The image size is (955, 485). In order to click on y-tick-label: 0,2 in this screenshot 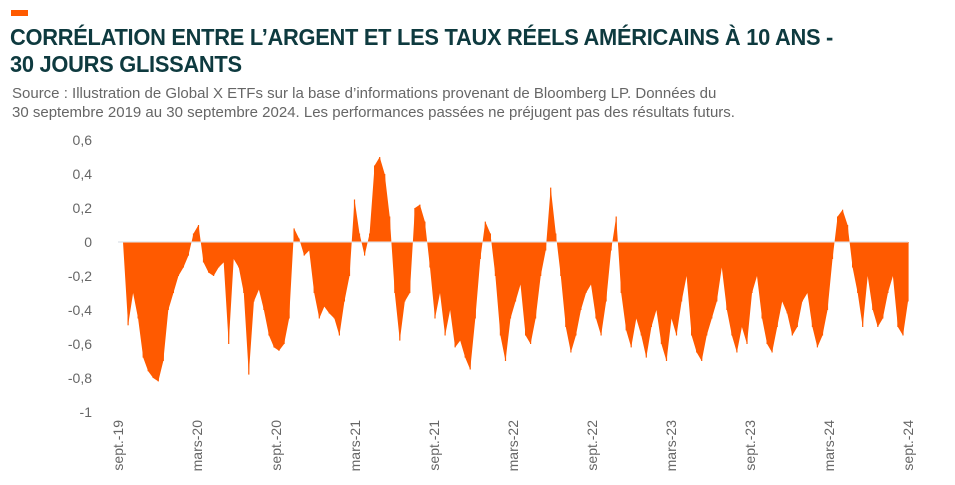, I will do `click(83, 208)`.